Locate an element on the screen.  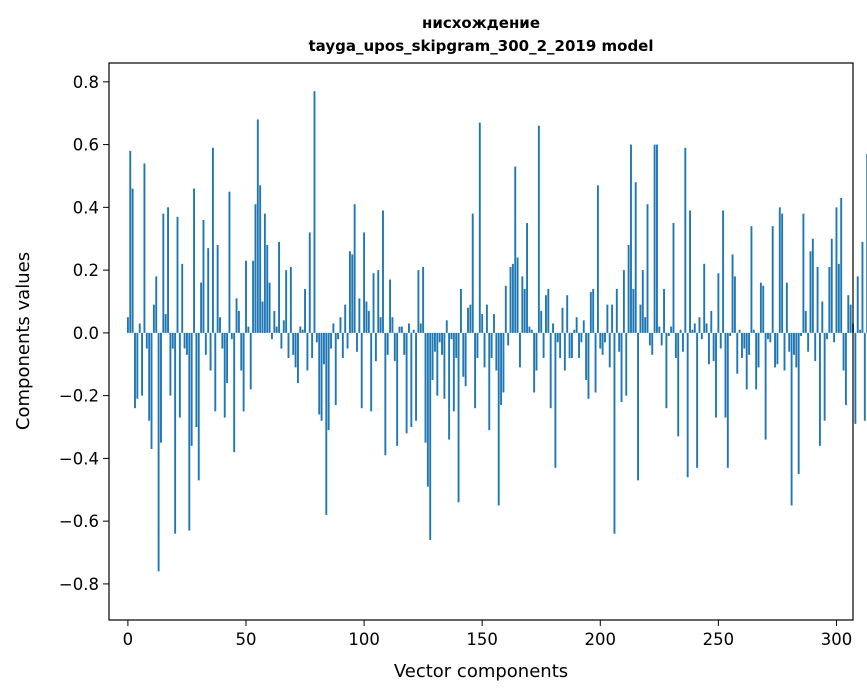
x-axis-ticks: 0 50 100 150 200 250 300 is located at coordinates (487, 634).